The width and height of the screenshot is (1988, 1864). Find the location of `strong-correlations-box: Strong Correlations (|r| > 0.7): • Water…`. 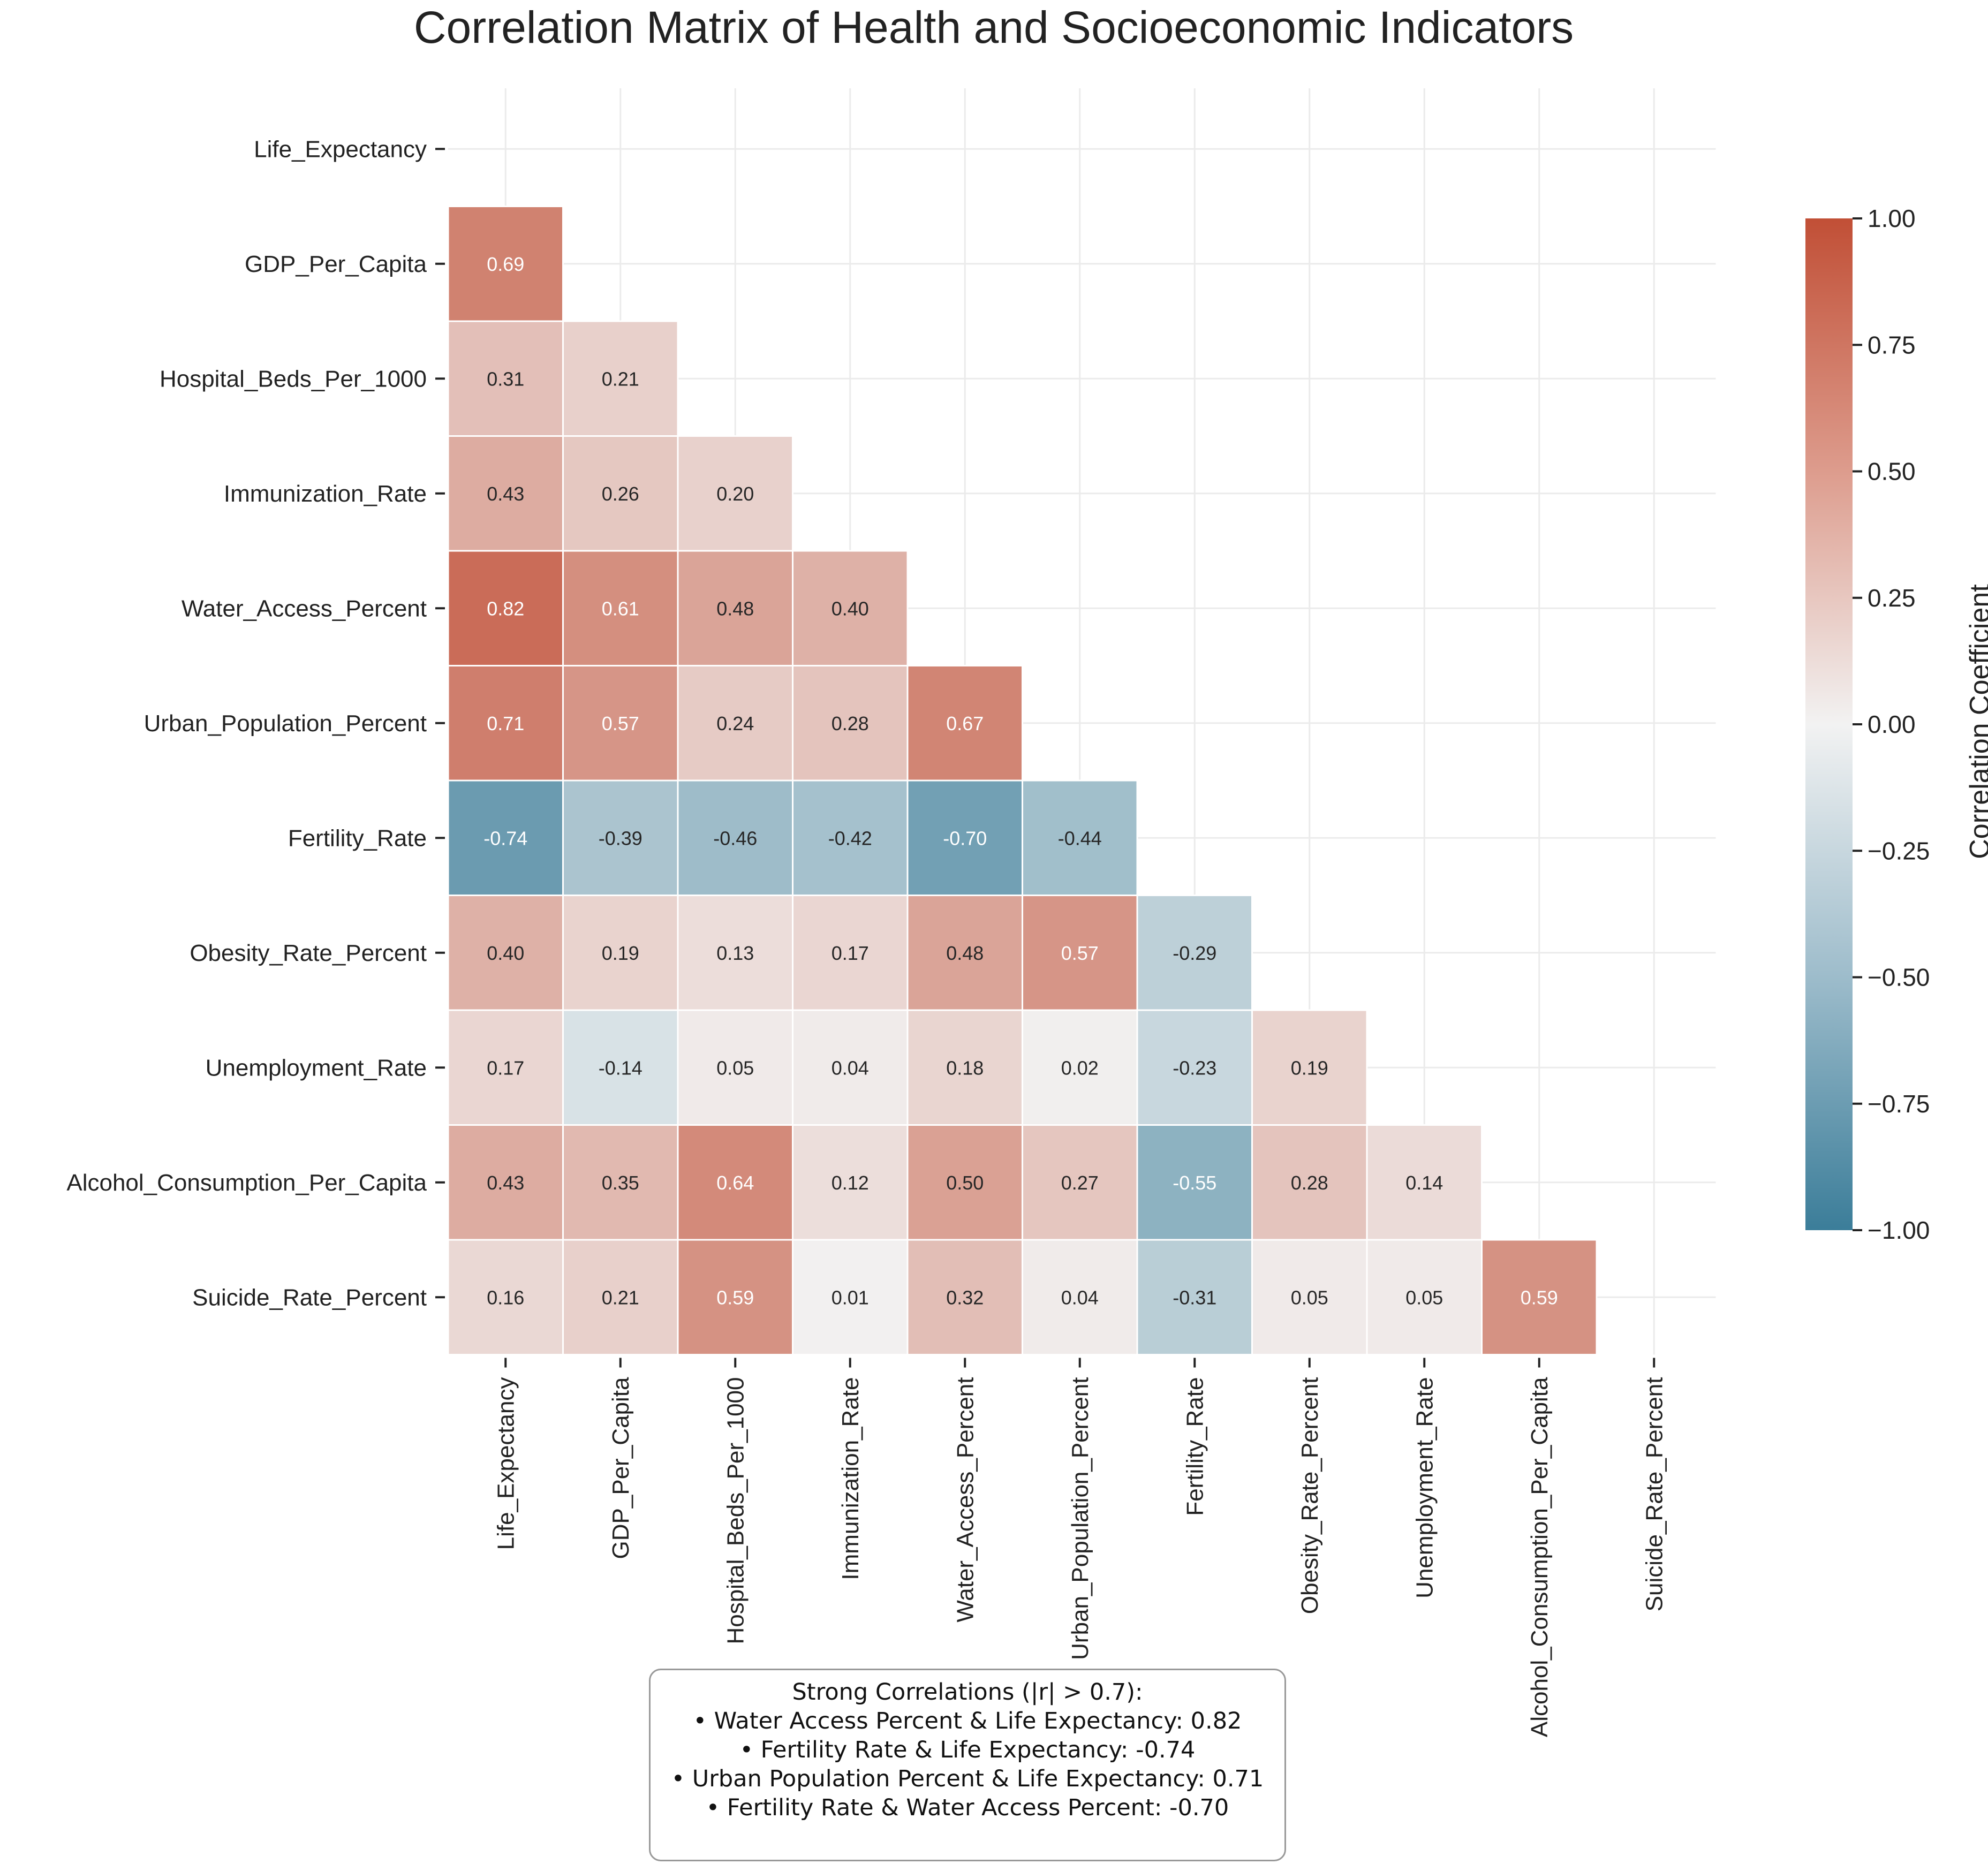

strong-correlations-box: Strong Correlations (|r| > 0.7): • Water… is located at coordinates (967, 1765).